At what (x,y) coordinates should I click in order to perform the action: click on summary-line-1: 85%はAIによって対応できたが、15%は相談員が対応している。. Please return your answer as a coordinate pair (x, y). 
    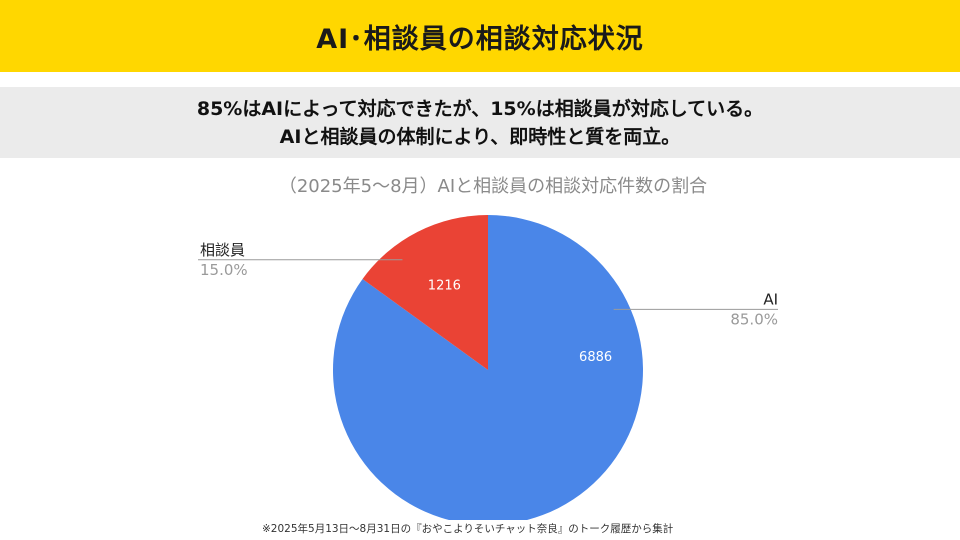
    Looking at the image, I should click on (480, 108).